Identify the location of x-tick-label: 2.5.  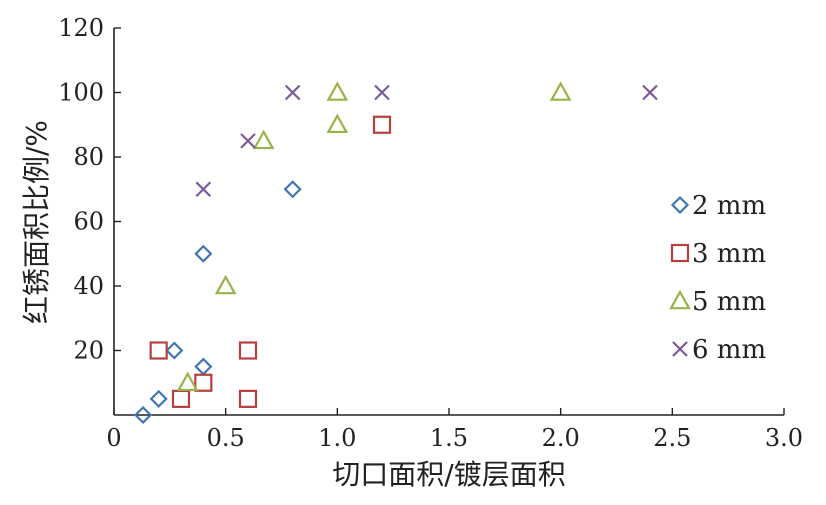
(672, 438).